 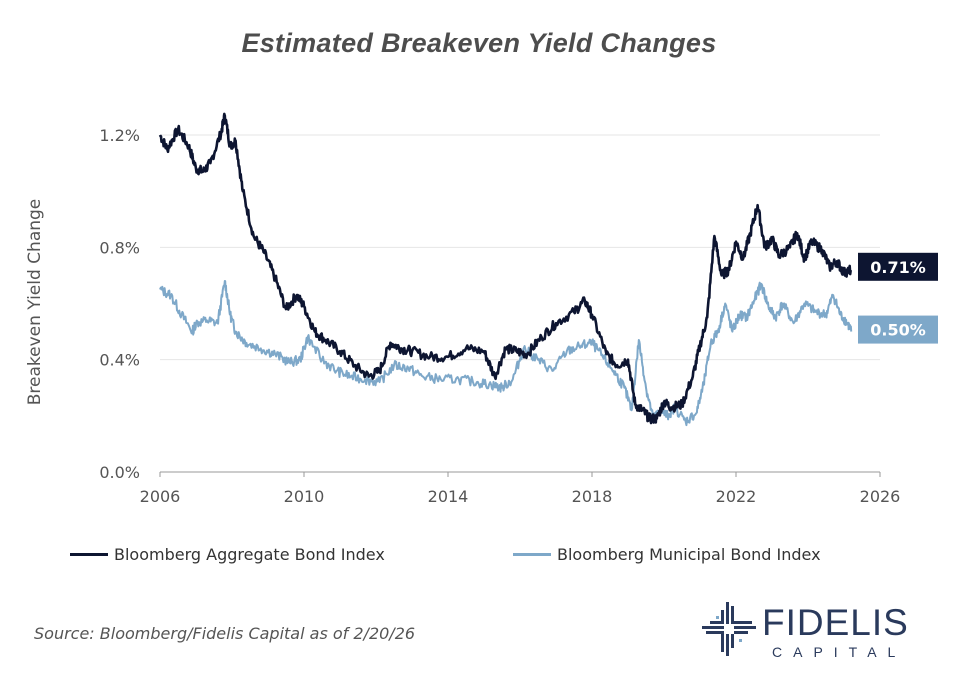 What do you see at coordinates (835, 622) in the screenshot?
I see `logo-wordmark: FIDELIS` at bounding box center [835, 622].